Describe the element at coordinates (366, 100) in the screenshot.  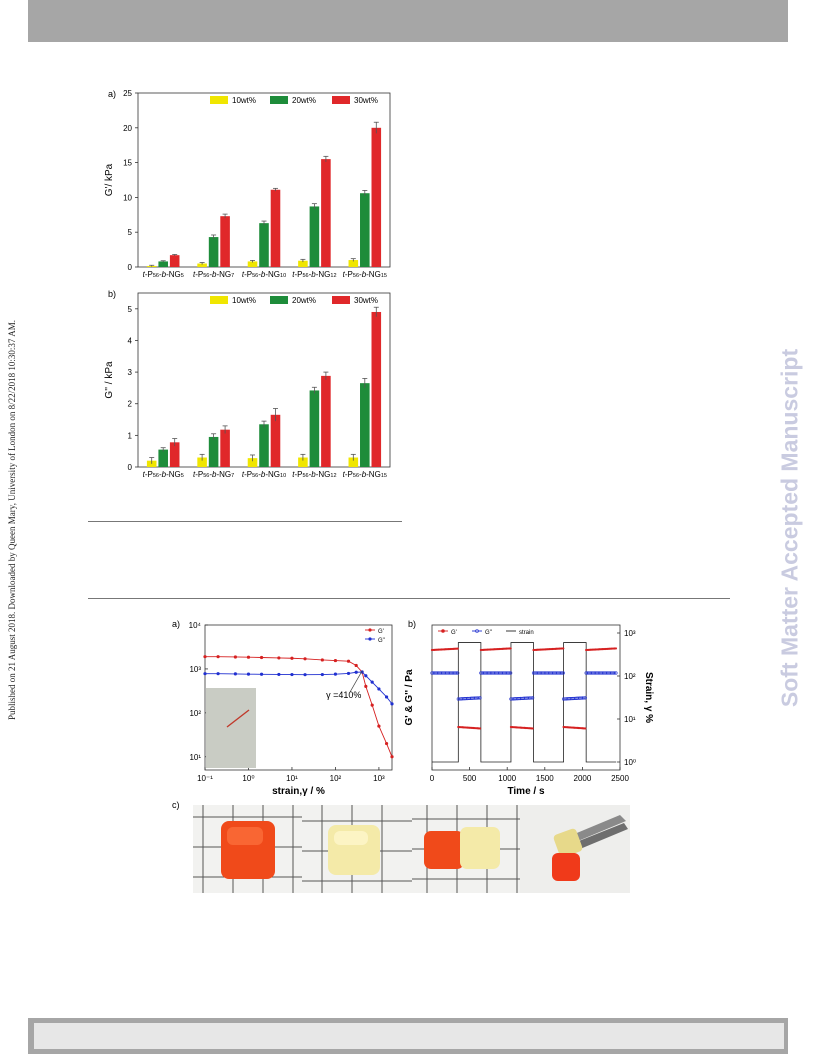
I see `fig1a-legend-label: 30wt%` at that location.